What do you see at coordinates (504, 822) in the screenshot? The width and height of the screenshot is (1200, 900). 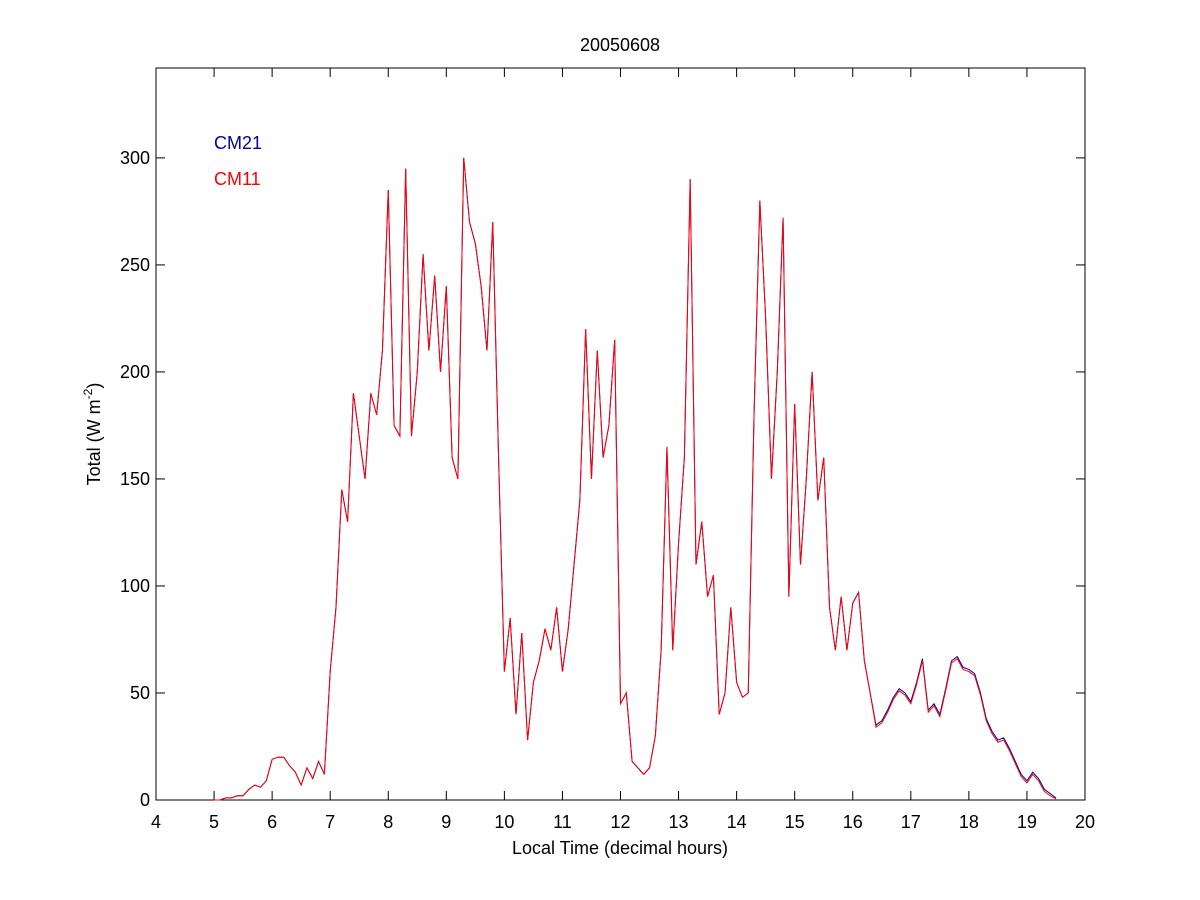 I see `x-tick-label: 10` at bounding box center [504, 822].